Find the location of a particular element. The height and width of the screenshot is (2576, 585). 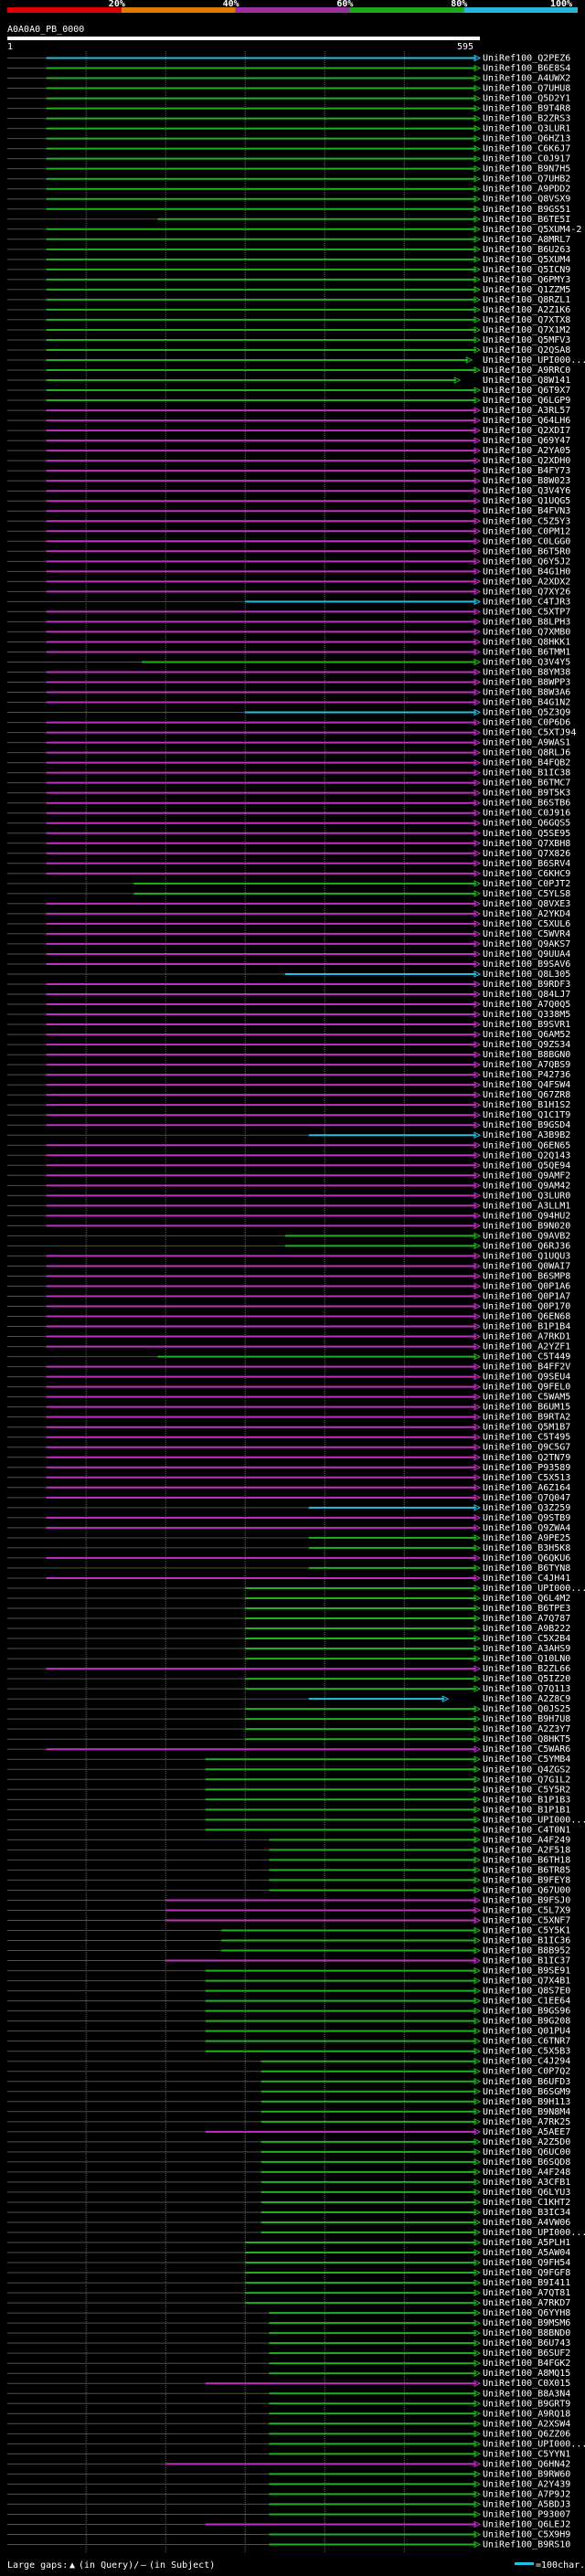

hit-row: UniRef100_B9SAV6 is located at coordinates (288, 964).